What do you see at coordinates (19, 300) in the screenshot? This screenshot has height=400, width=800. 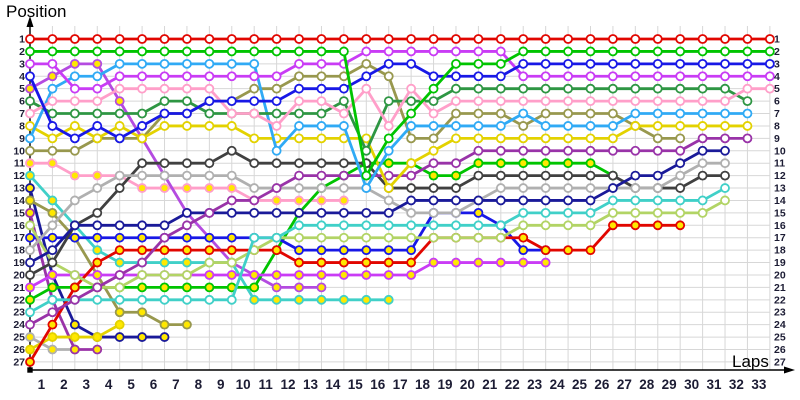 I see `y-tick-left: 22` at bounding box center [19, 300].